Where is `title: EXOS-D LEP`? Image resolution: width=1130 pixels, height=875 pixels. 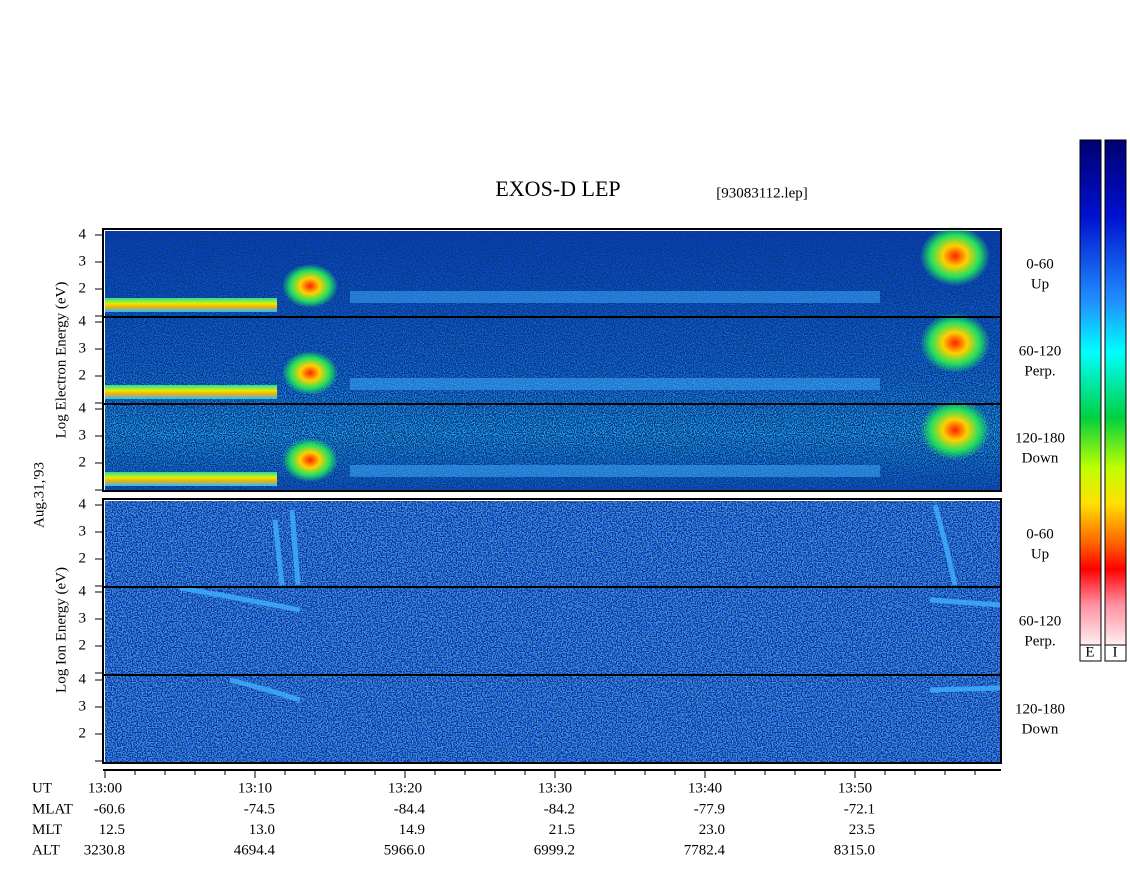 title: EXOS-D LEP is located at coordinates (557, 188).